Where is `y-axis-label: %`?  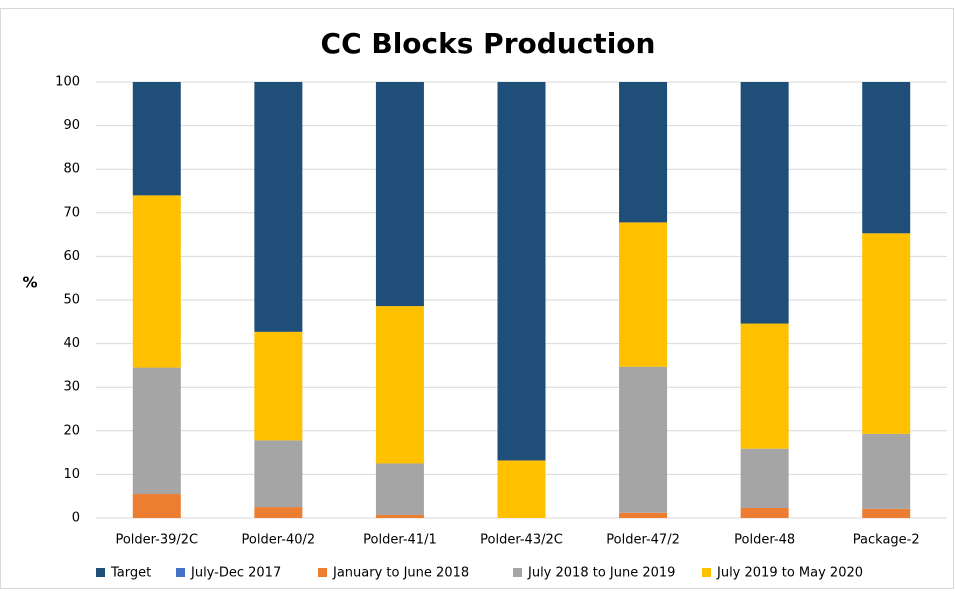 y-axis-label: % is located at coordinates (29, 283).